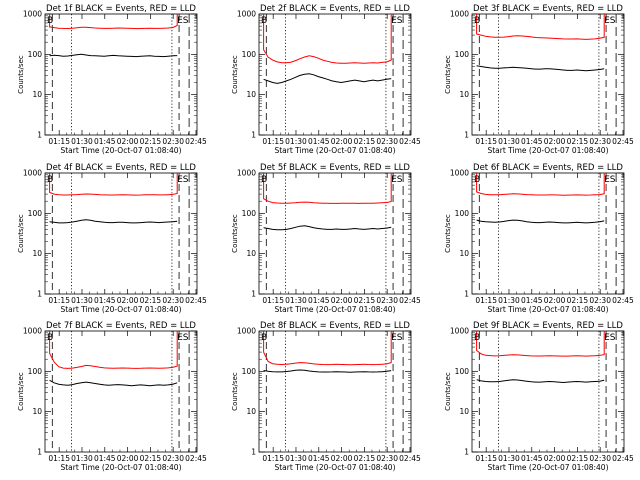  What do you see at coordinates (335, 9) in the screenshot?
I see `panel-title: Det 2f BLACK = Events, RED = LLD` at bounding box center [335, 9].